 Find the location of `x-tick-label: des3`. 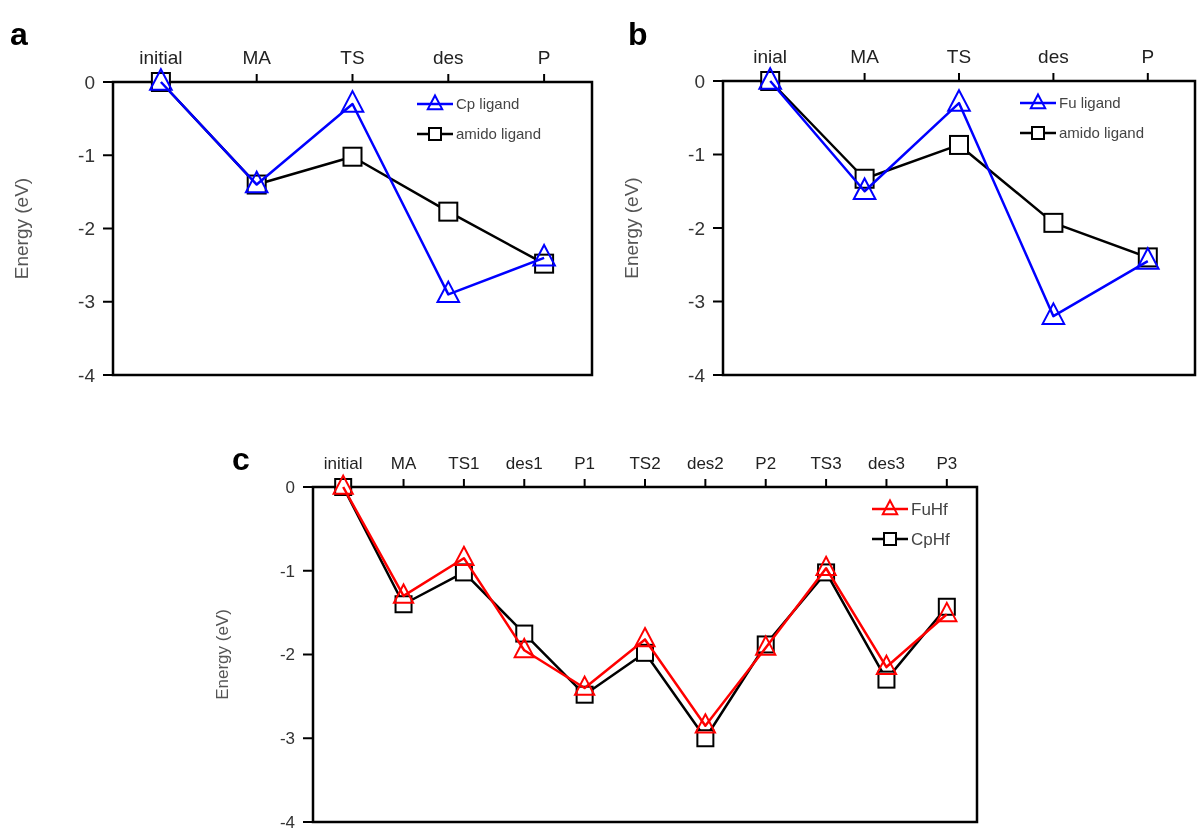

x-tick-label: des3 is located at coordinates (886, 463).